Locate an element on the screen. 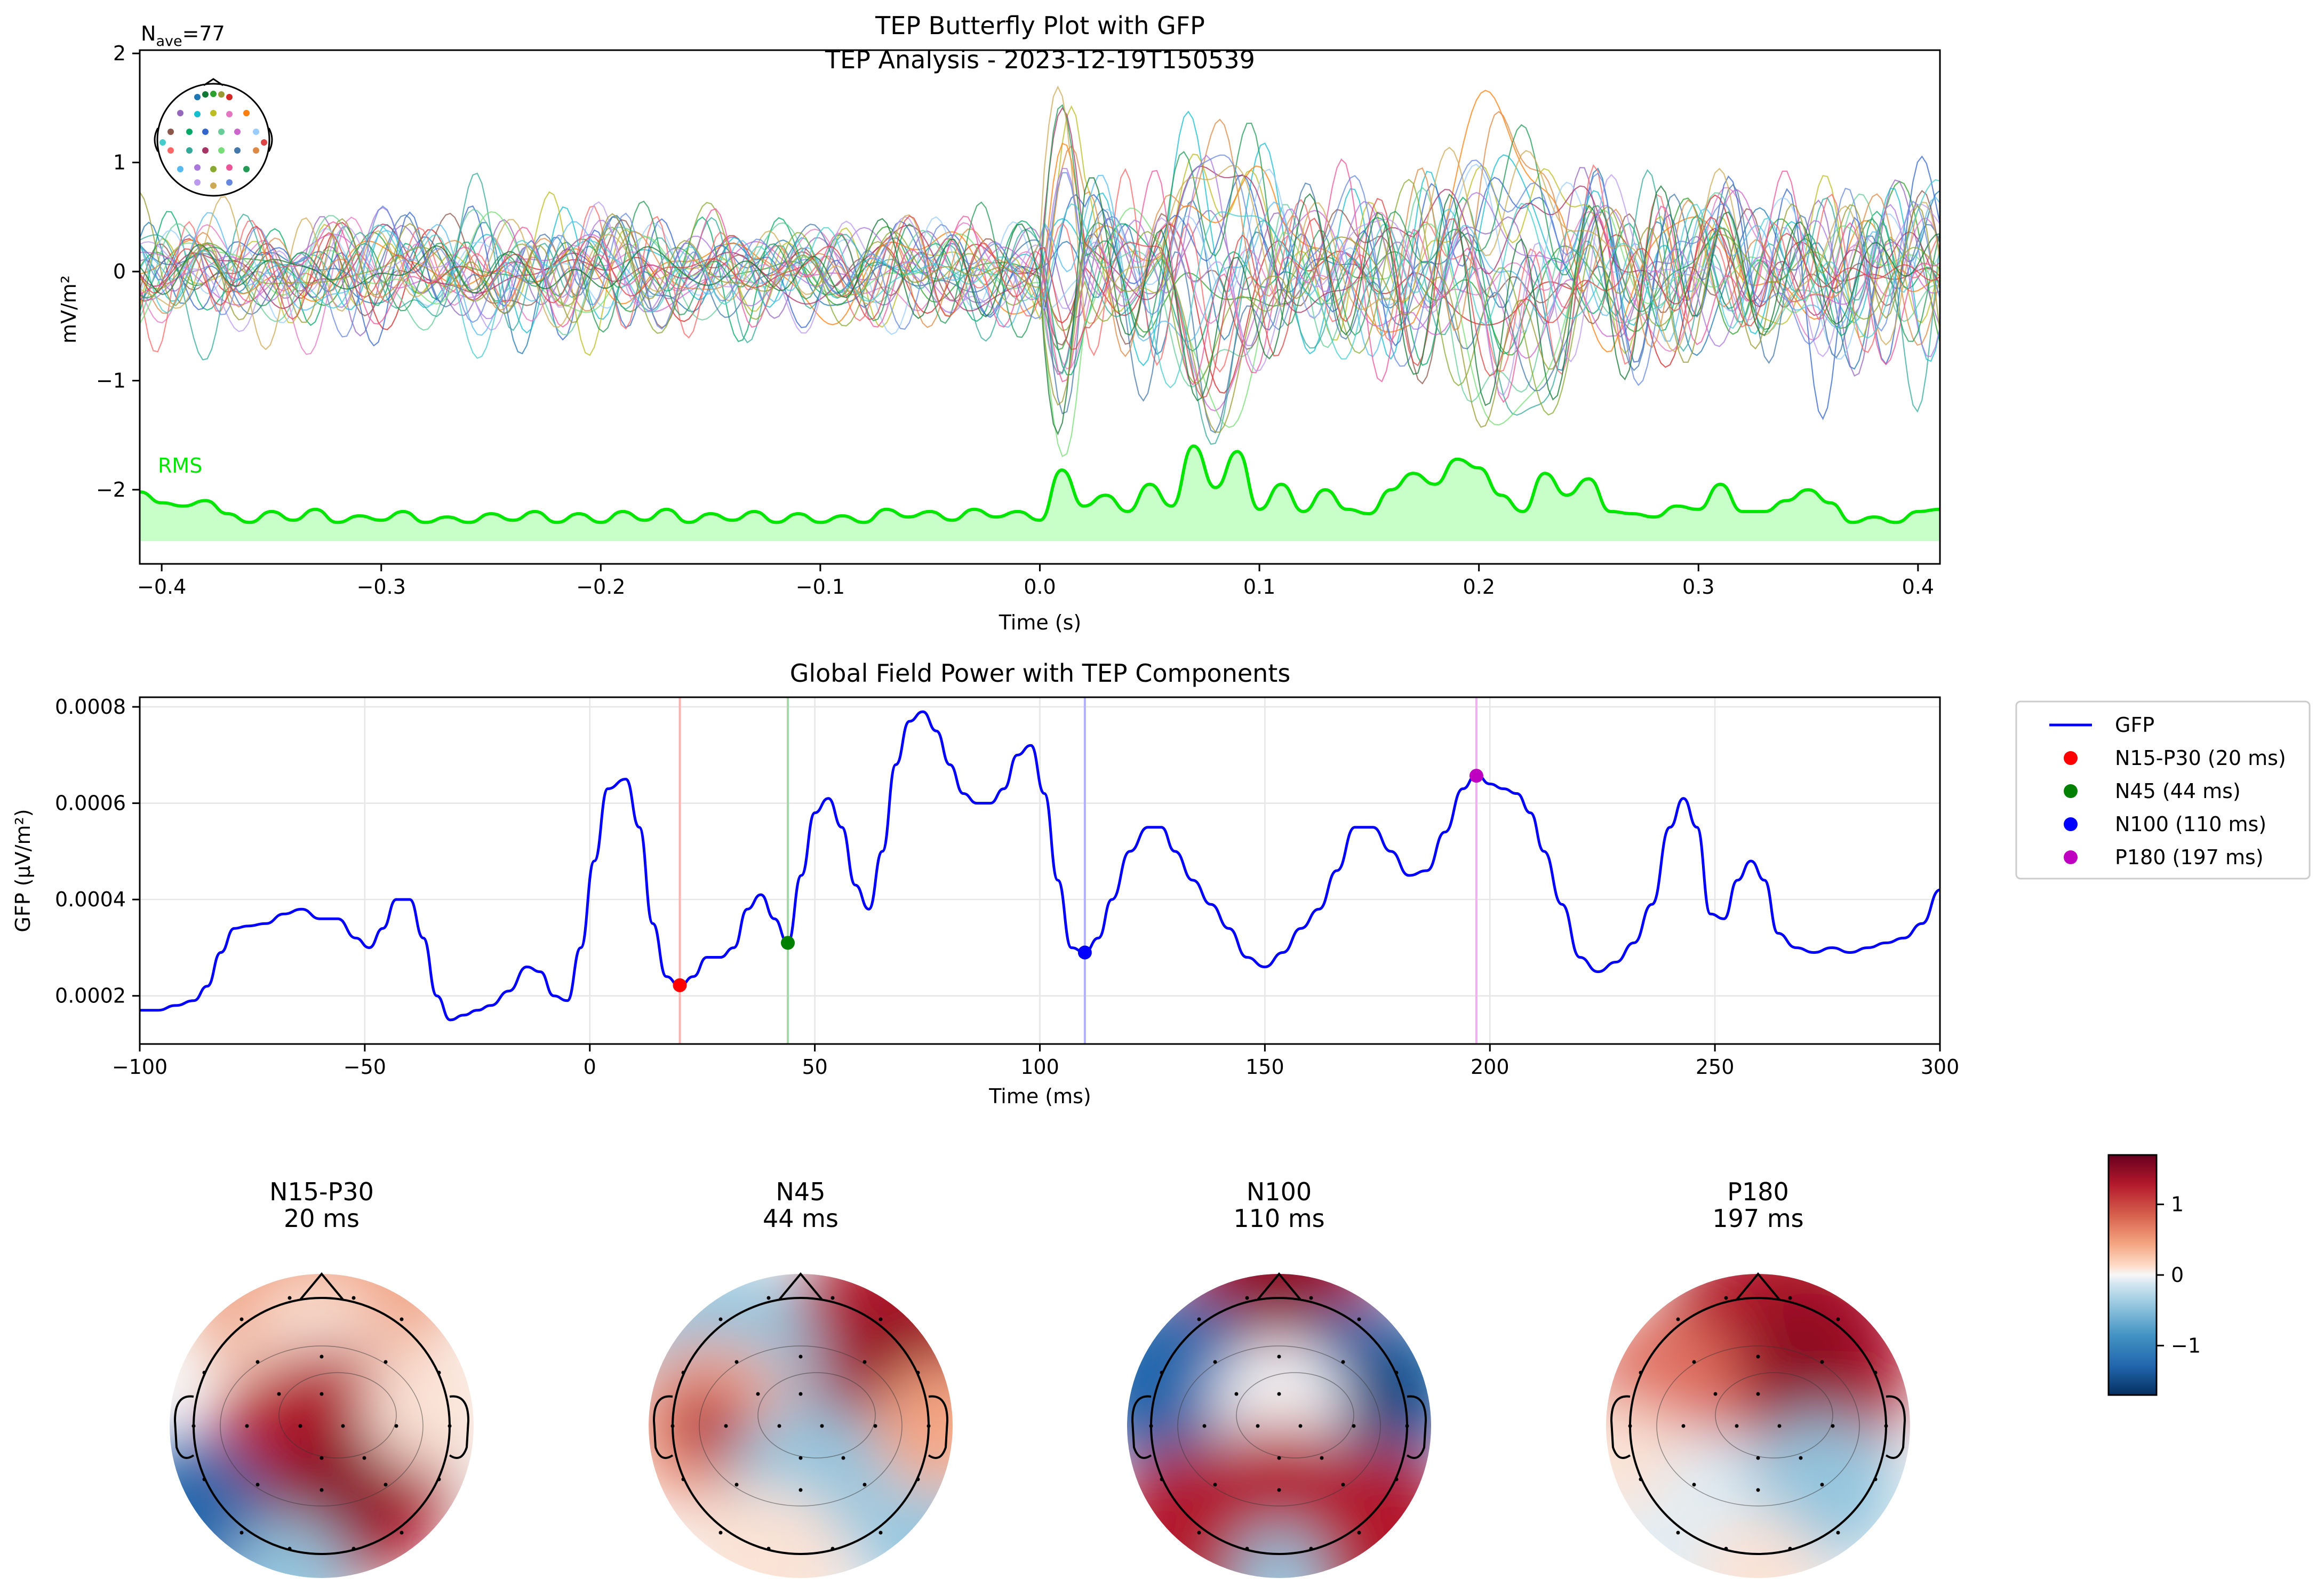  y-tick-label: −1 is located at coordinates (111, 381).